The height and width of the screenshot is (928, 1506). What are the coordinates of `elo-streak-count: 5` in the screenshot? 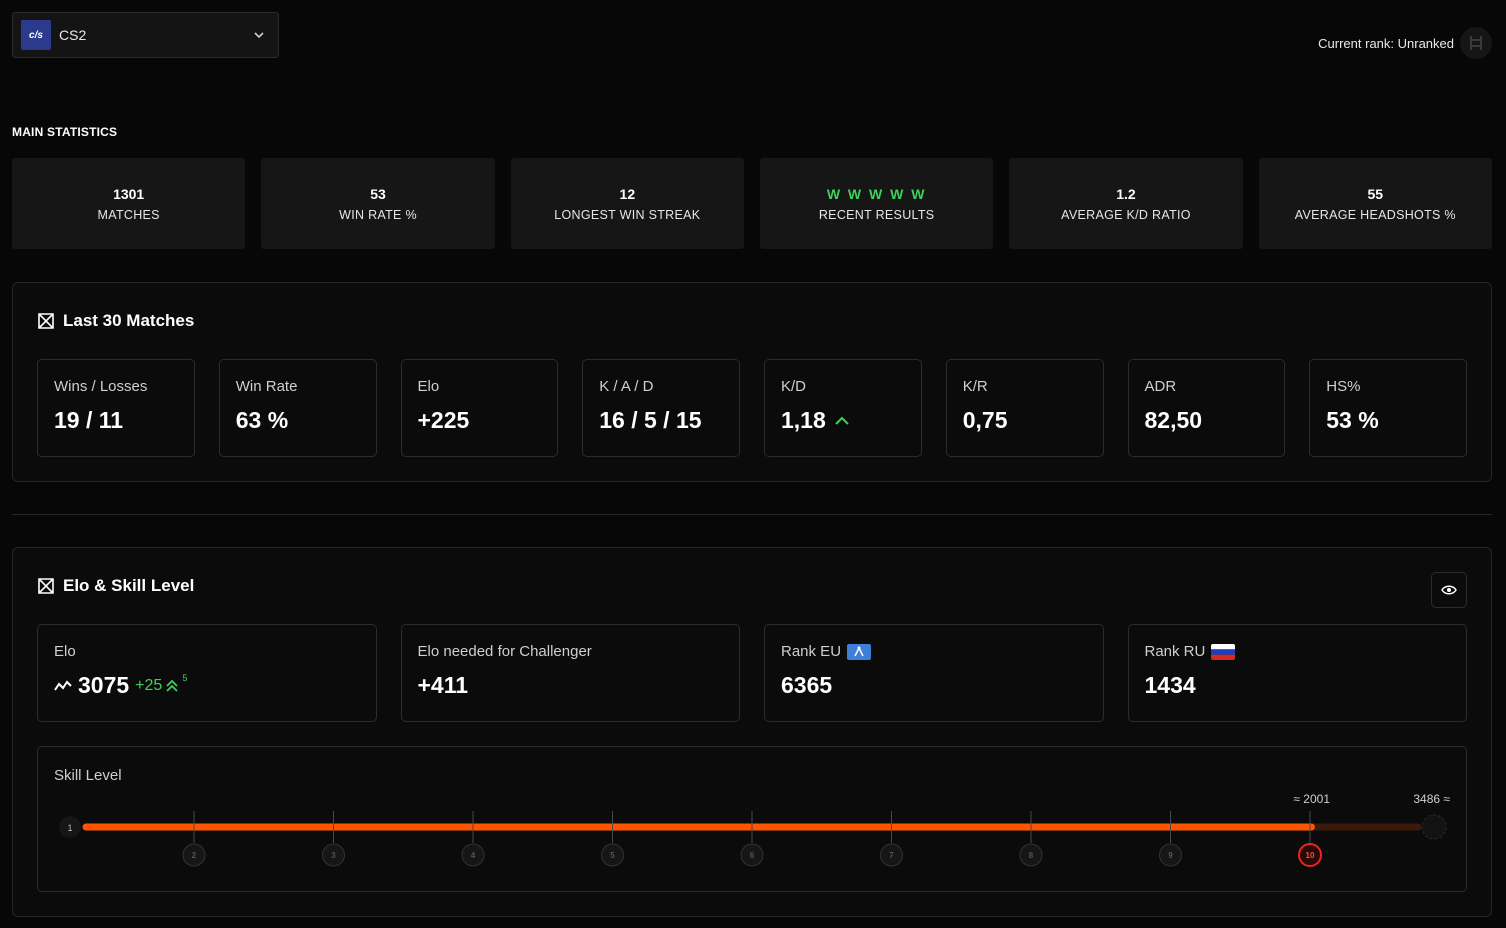 It's located at (185, 677).